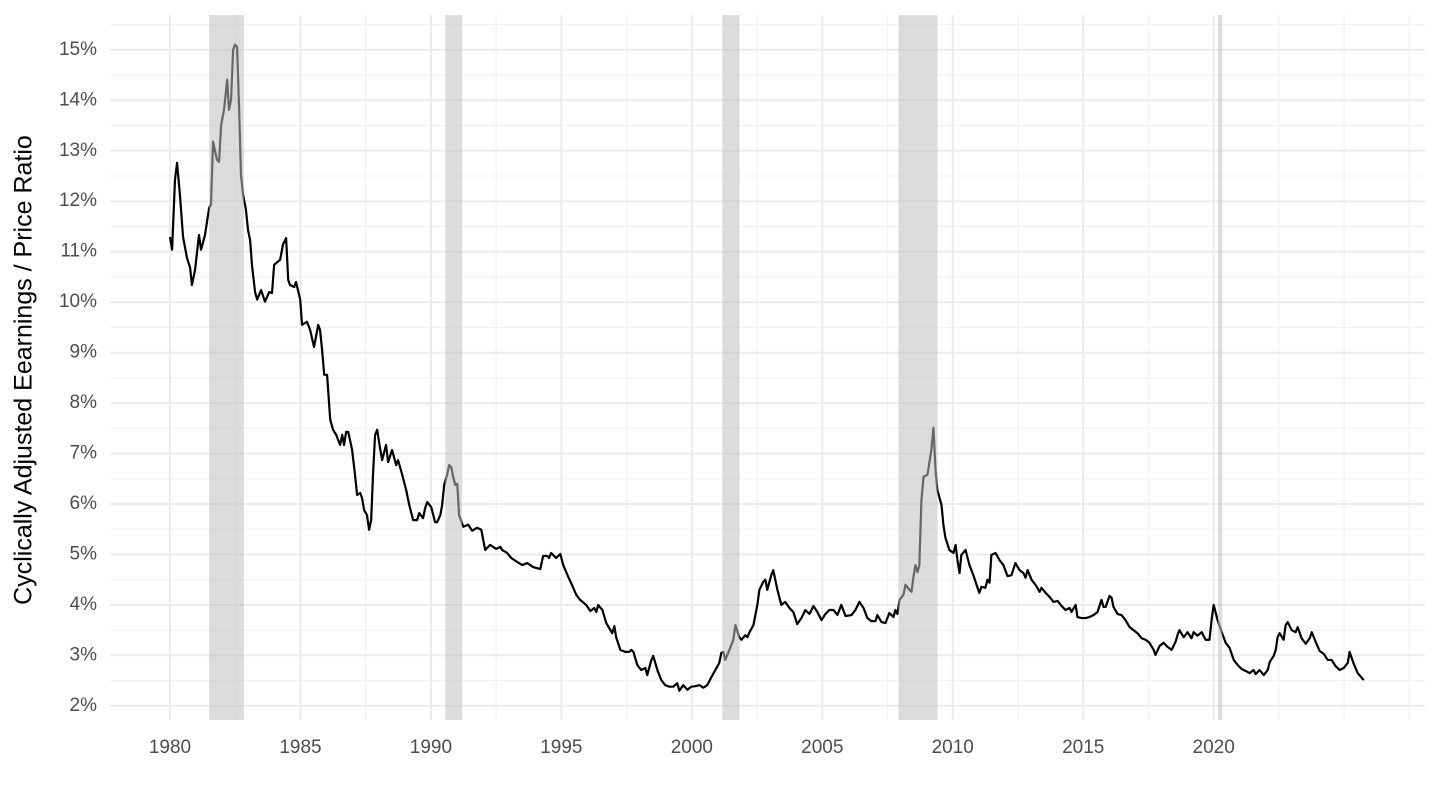 This screenshot has height=810, width=1440. I want to click on x-tick-label: 2010, so click(953, 747).